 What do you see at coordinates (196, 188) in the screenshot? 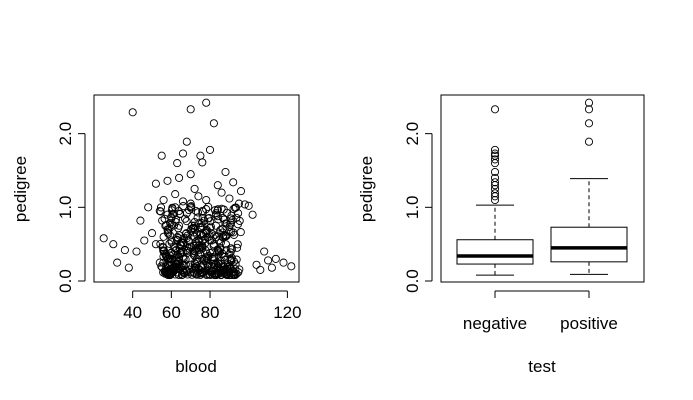
I see `scatter-plot-frame` at bounding box center [196, 188].